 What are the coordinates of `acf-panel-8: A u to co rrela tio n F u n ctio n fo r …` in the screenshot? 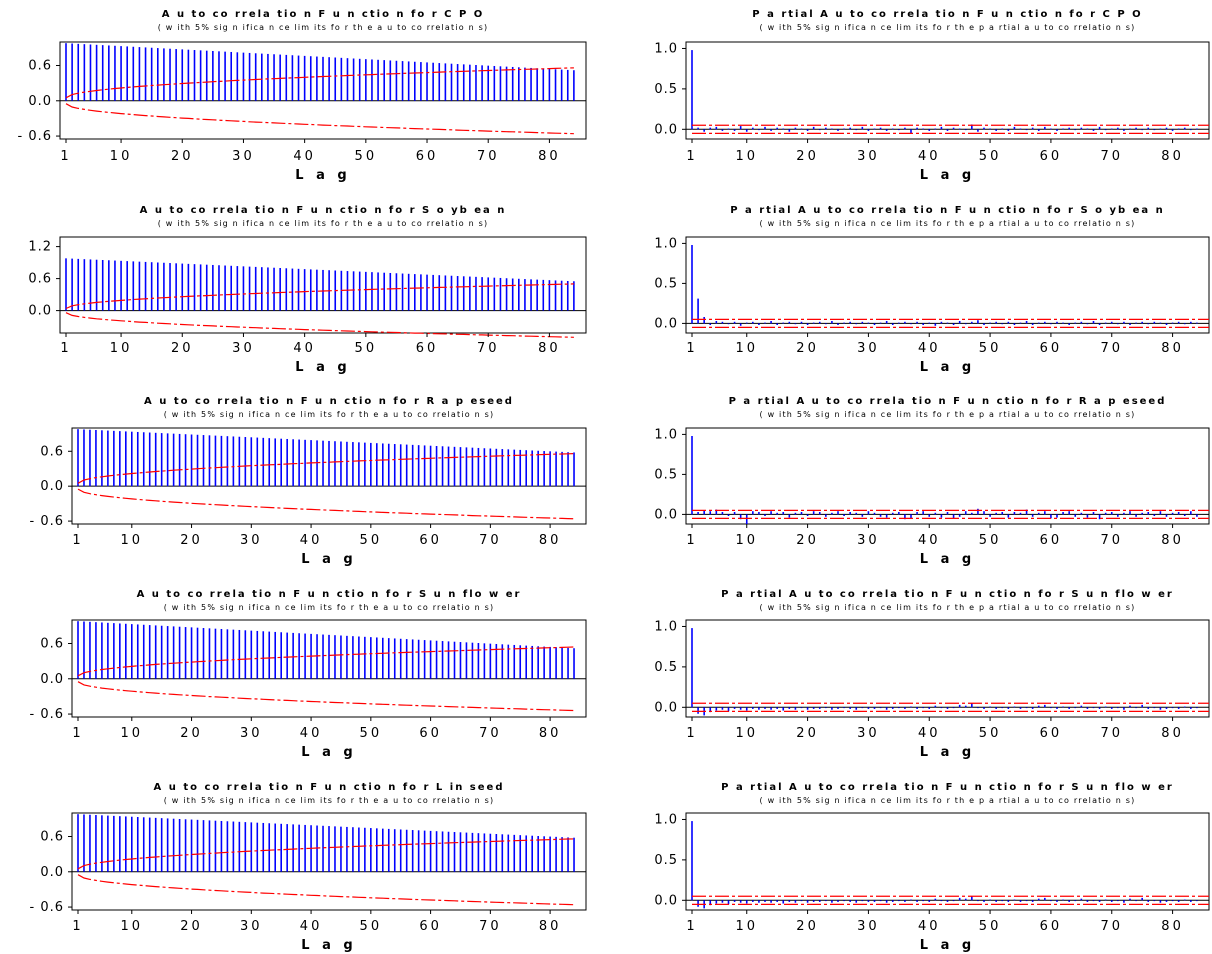 It's located at (308, 867).